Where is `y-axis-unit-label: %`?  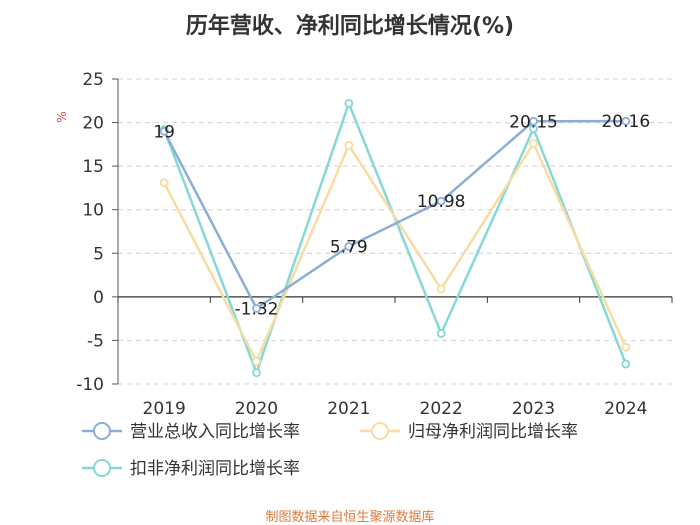 y-axis-unit-label: % is located at coordinates (62, 116).